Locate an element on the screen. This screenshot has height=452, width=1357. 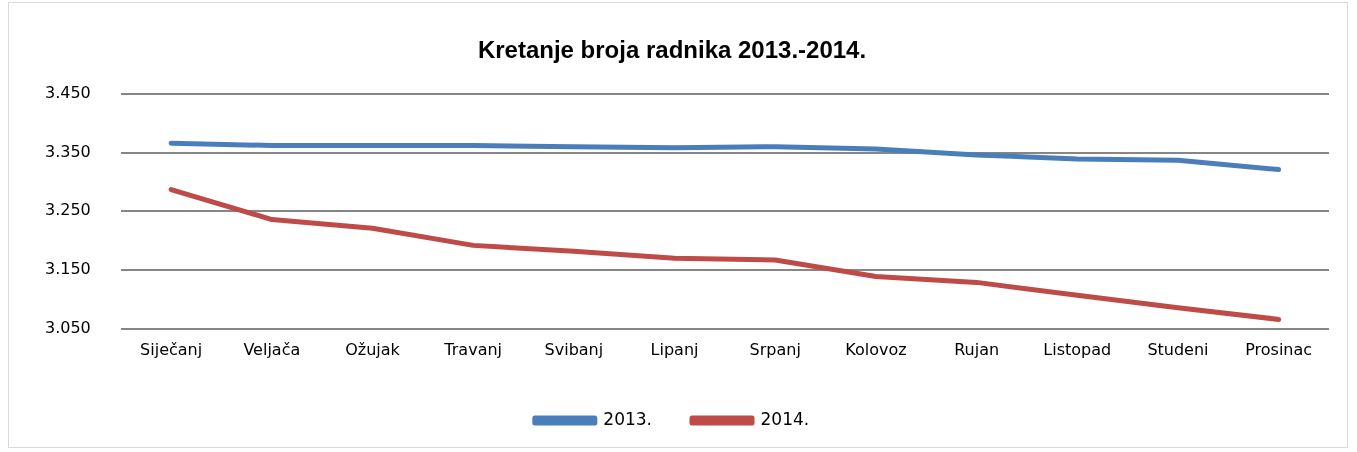
x-tick-label: Prosinac is located at coordinates (1279, 349).